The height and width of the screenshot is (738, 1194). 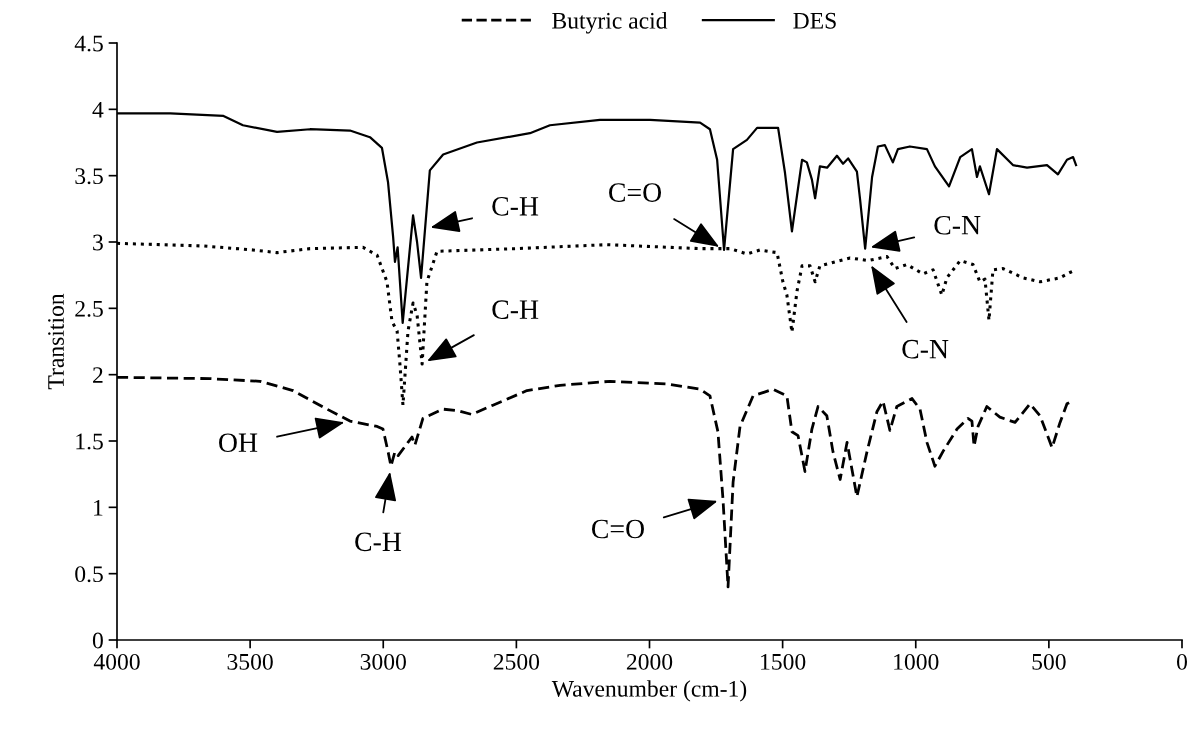 What do you see at coordinates (1182, 661) in the screenshot?
I see `x-tick-label: 0` at bounding box center [1182, 661].